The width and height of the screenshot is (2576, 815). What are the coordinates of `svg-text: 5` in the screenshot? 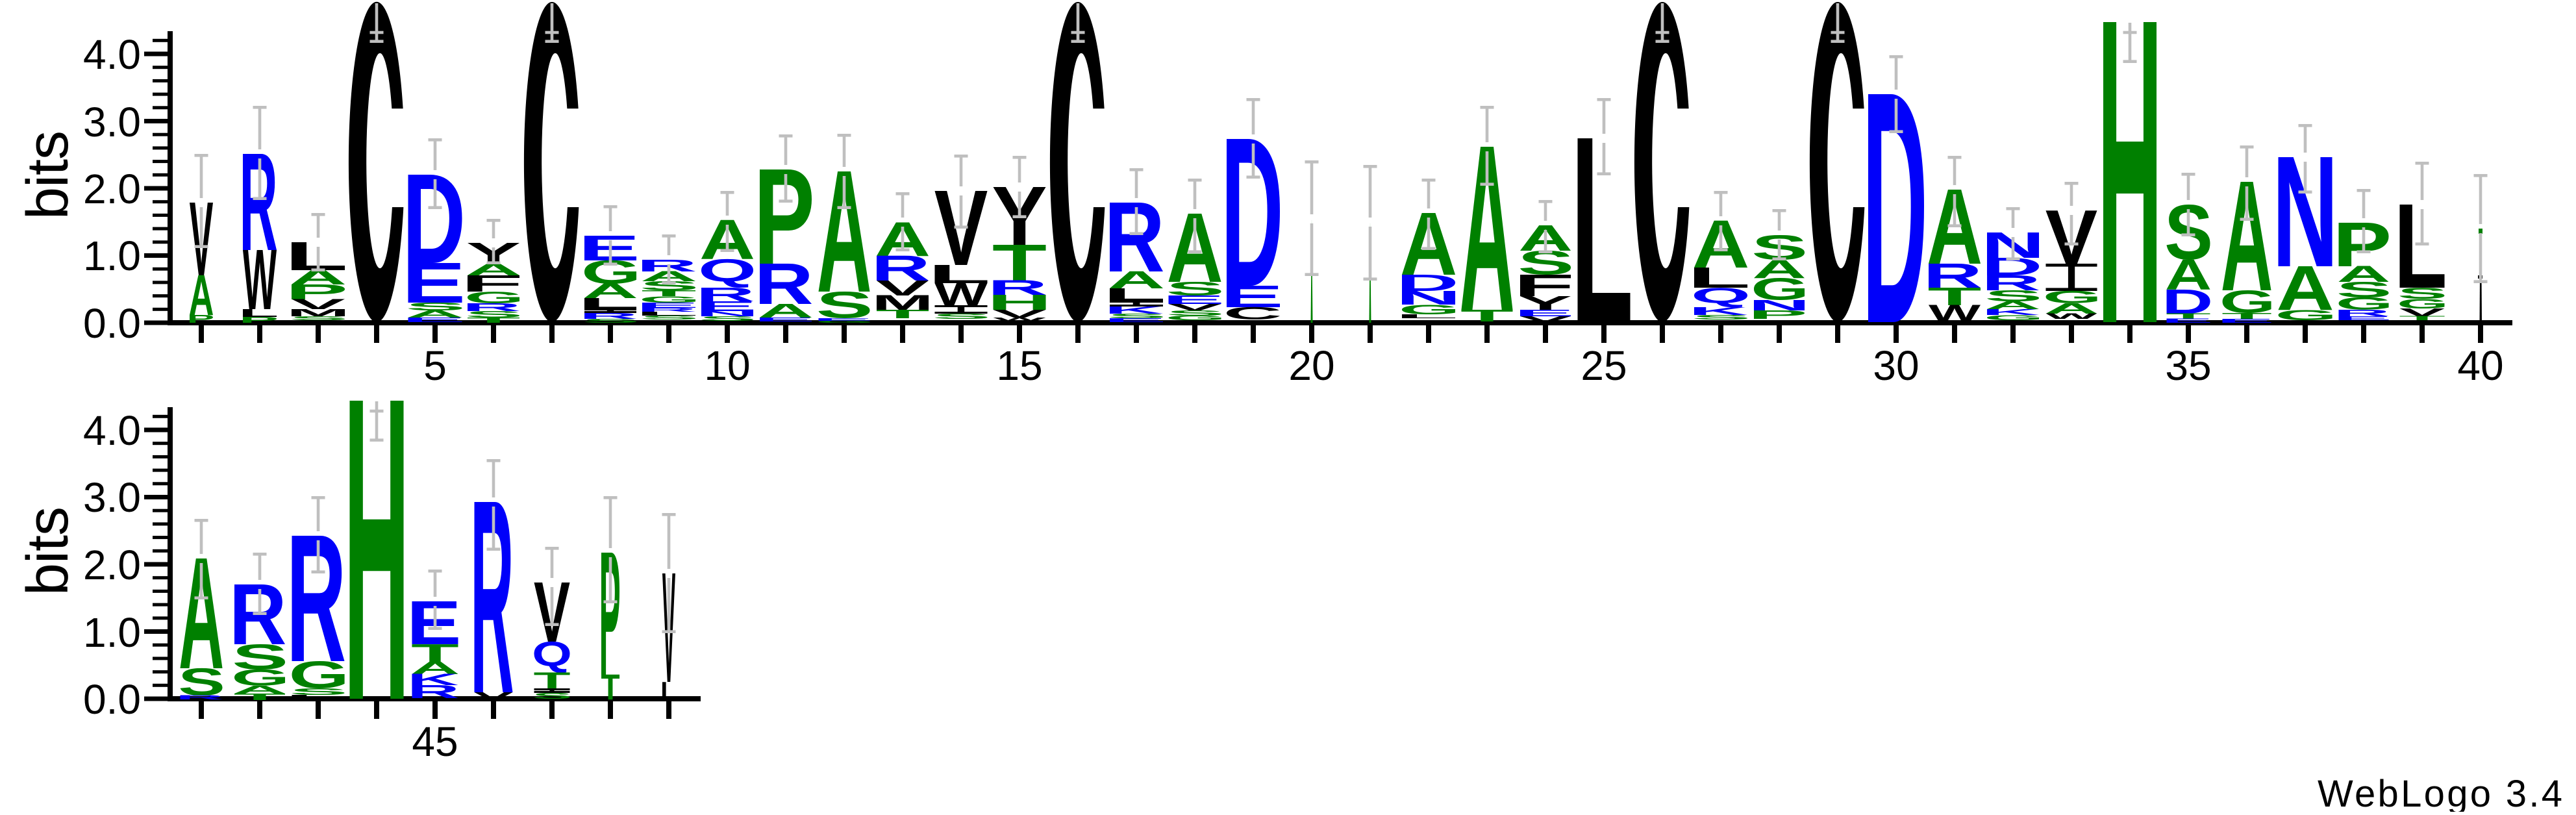 It's located at (435, 365).